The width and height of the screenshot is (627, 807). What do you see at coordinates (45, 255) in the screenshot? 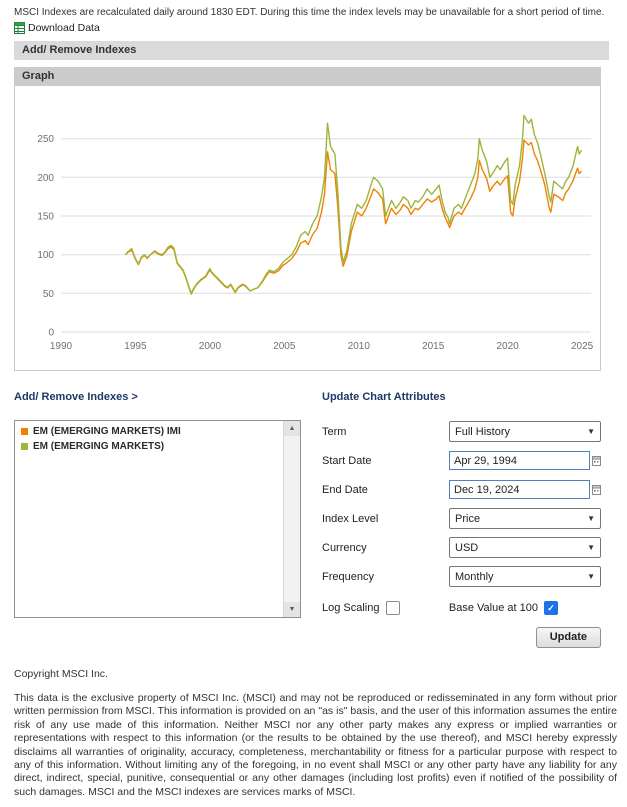
I see `y-axis-tick-label: 100` at bounding box center [45, 255].